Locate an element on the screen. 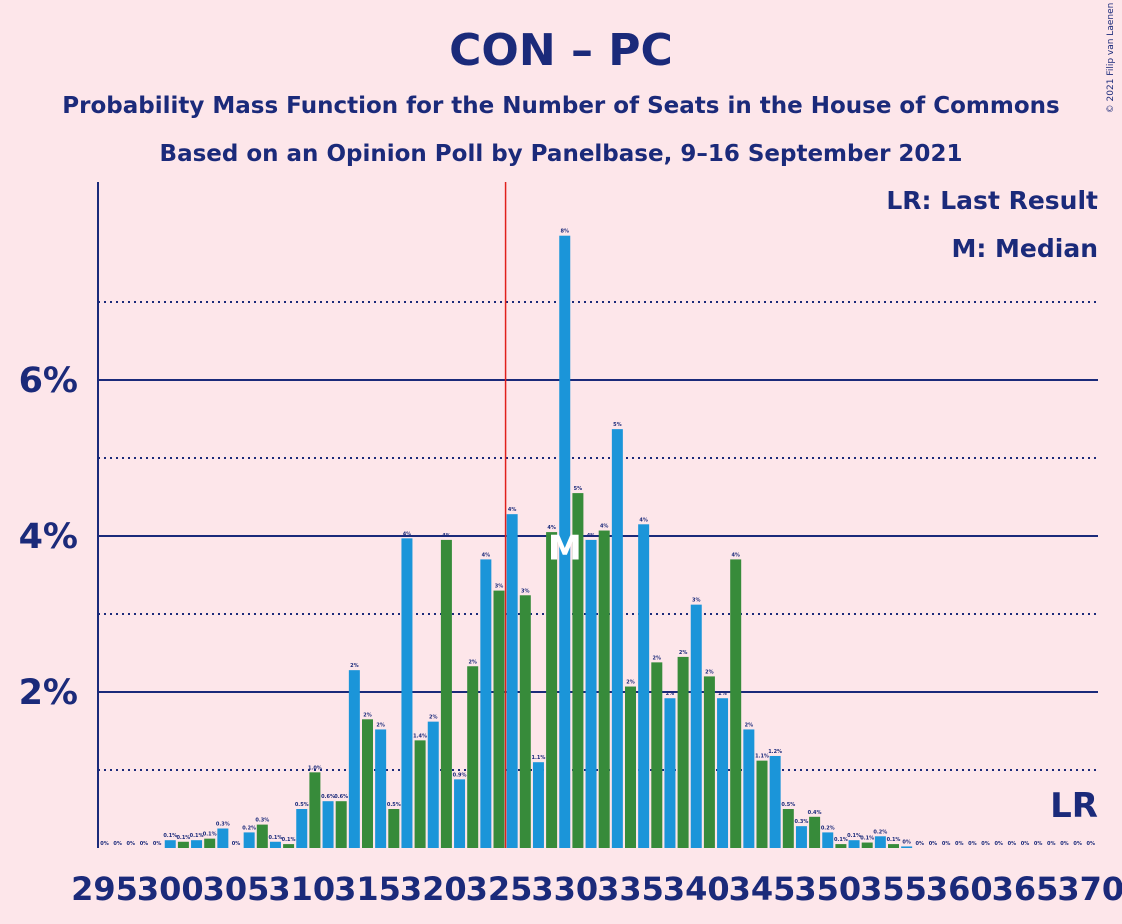  bar-label-seat-324: 4% is located at coordinates (486, 555).